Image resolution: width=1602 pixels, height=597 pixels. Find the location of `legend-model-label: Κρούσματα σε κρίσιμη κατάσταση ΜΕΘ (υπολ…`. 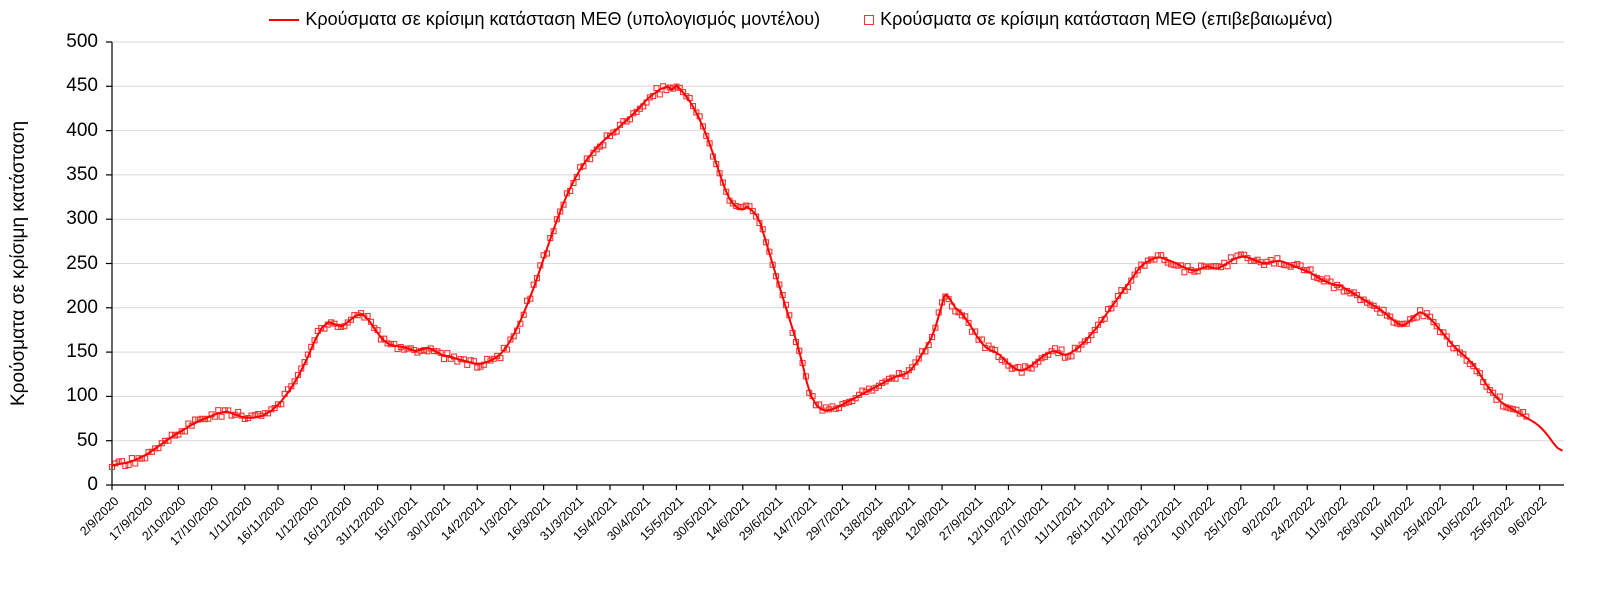

legend-model-label: Κρούσματα σε κρίσιμη κατάσταση ΜΕΘ (υπολ… is located at coordinates (563, 19).